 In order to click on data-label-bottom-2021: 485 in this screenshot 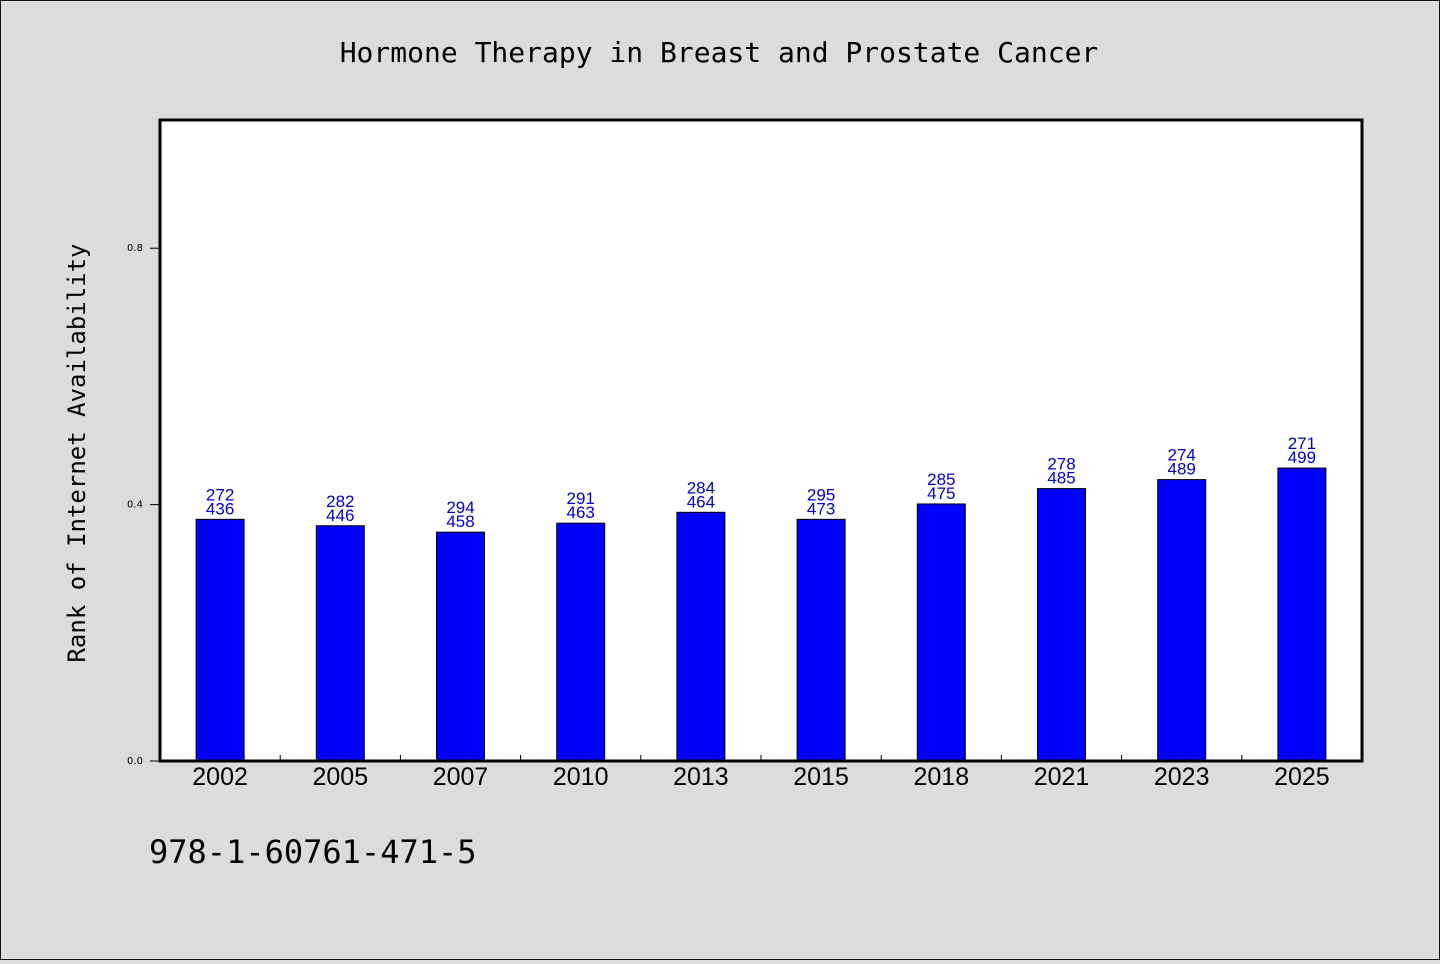, I will do `click(1061, 478)`.